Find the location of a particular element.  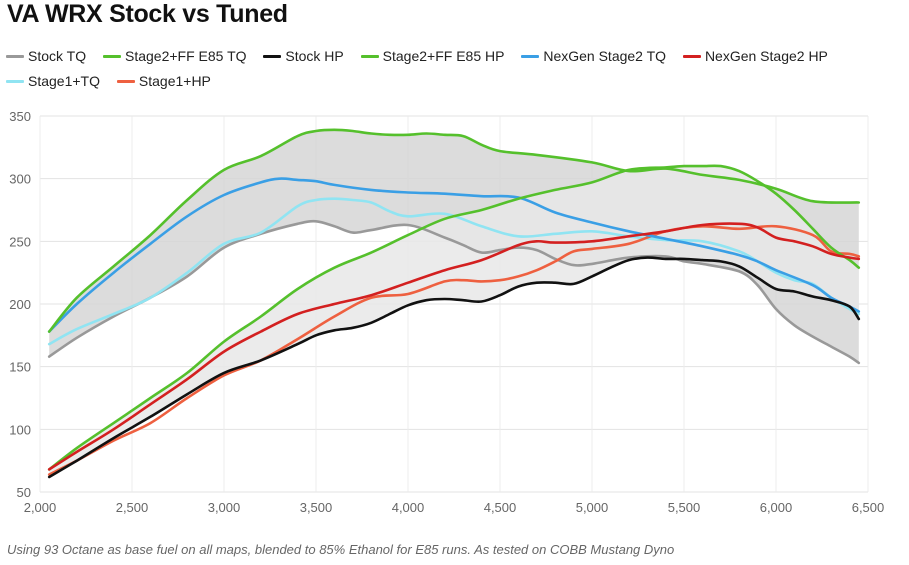

legend-label: Stage2+FF E85 HP is located at coordinates (443, 56).